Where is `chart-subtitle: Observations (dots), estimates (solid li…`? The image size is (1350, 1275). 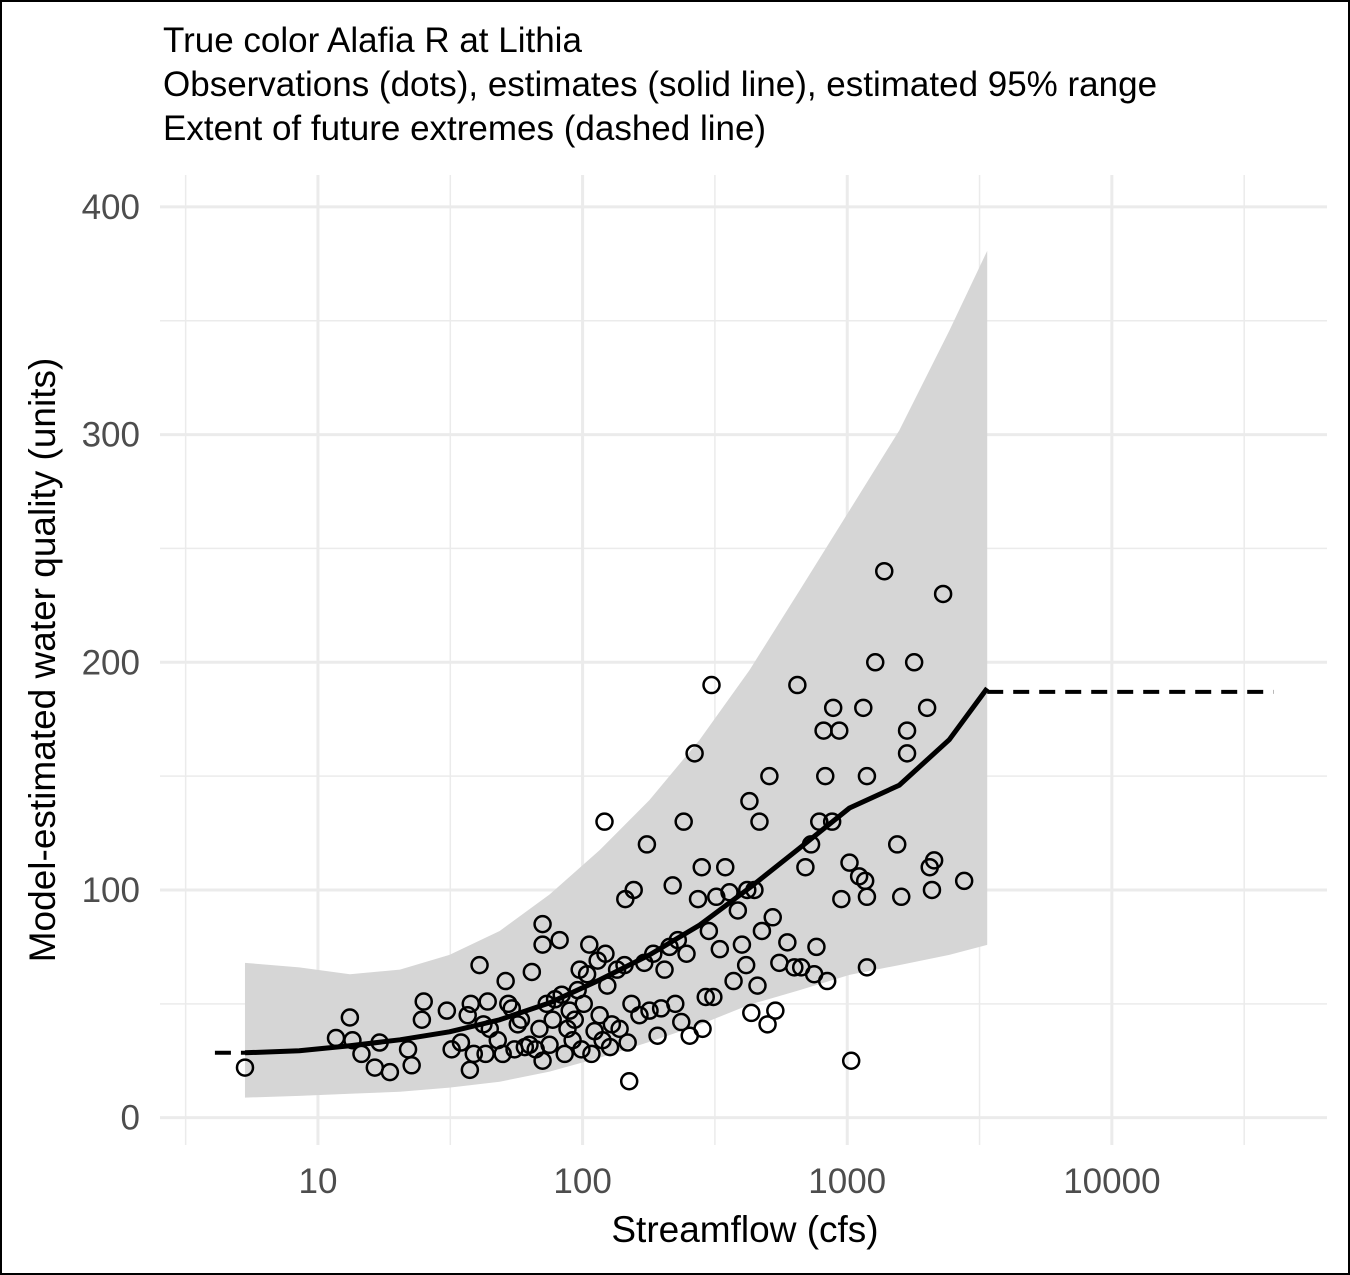 chart-subtitle: Observations (dots), estimates (solid li… is located at coordinates (660, 84).